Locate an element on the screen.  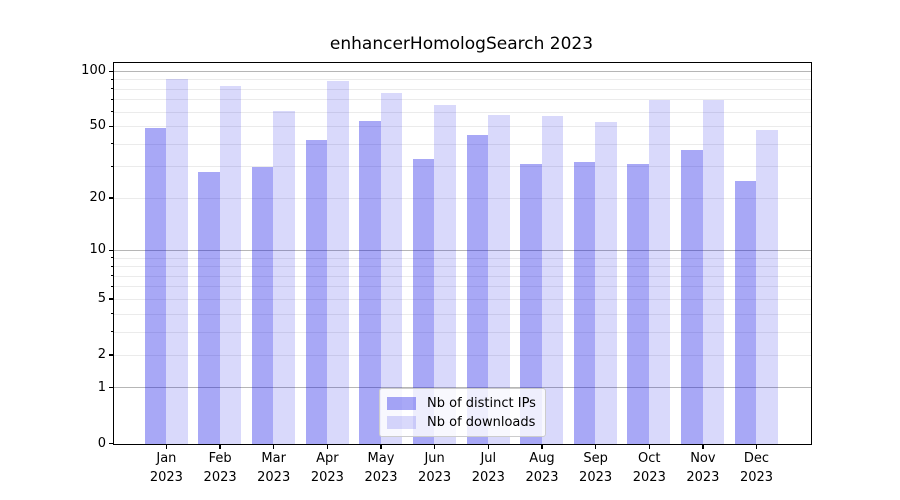
y-tick-label: 1 is located at coordinates (101, 387).